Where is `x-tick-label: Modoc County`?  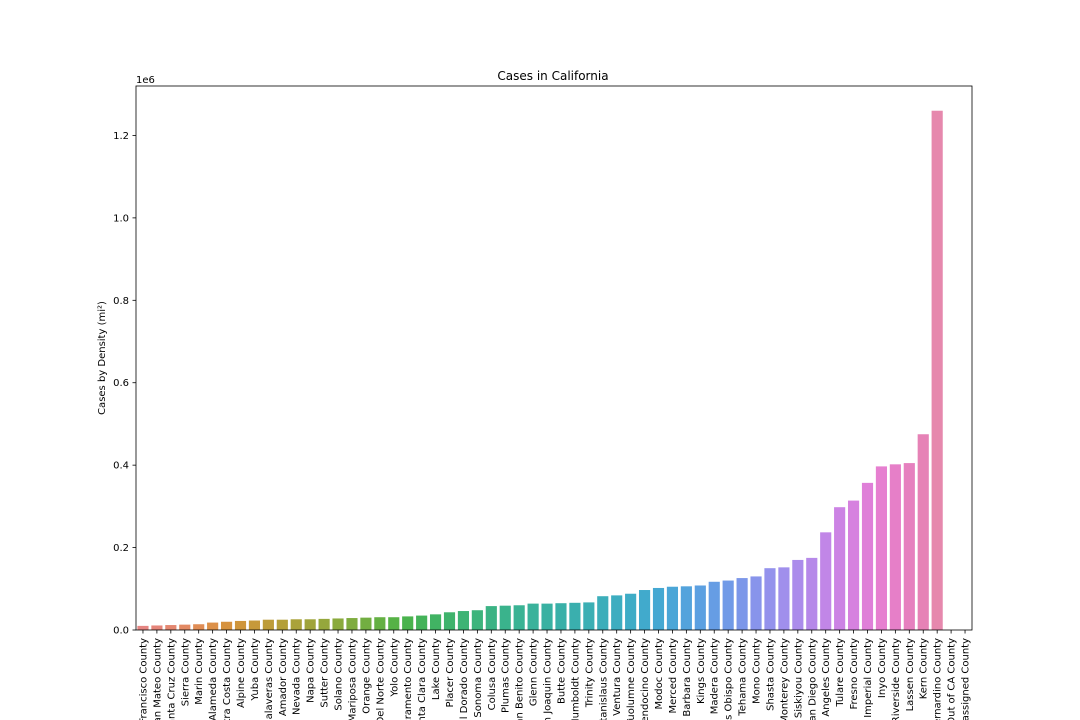 x-tick-label: Modoc County is located at coordinates (659, 674).